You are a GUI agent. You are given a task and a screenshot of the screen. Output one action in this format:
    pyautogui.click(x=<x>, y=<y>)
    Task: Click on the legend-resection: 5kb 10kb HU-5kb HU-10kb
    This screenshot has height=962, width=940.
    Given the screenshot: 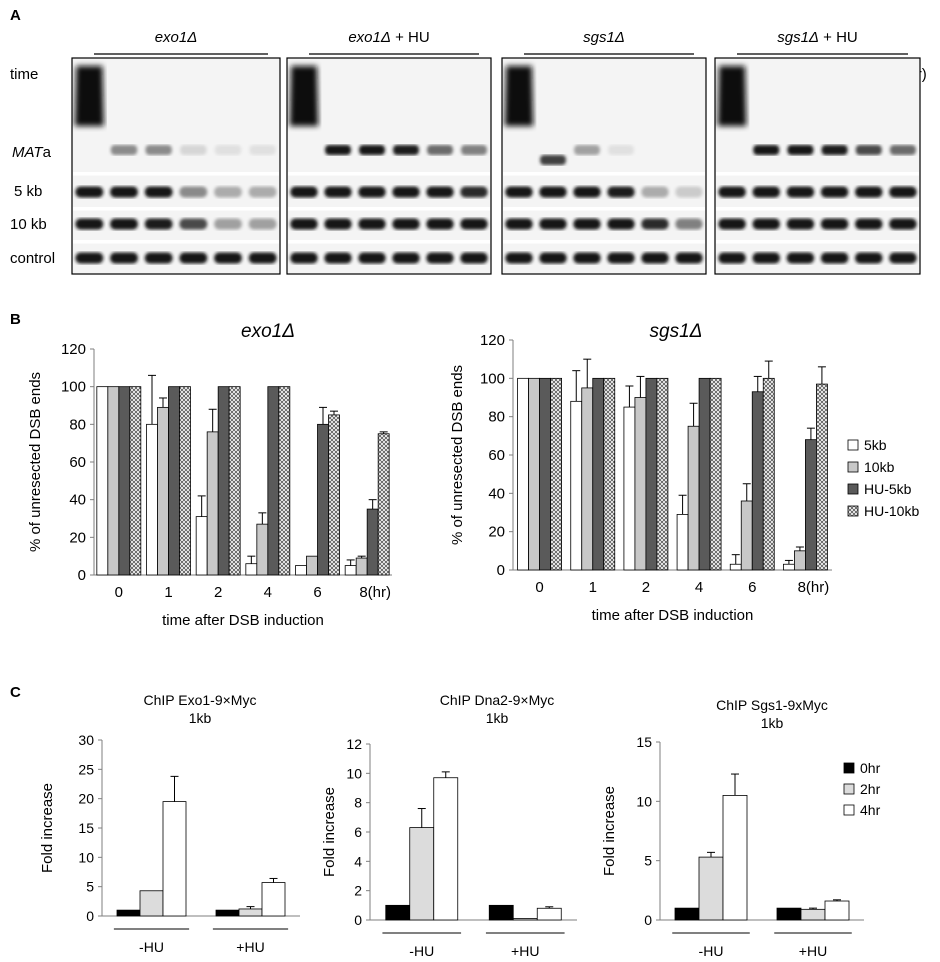 What is the action you would take?
    pyautogui.click(x=883, y=478)
    